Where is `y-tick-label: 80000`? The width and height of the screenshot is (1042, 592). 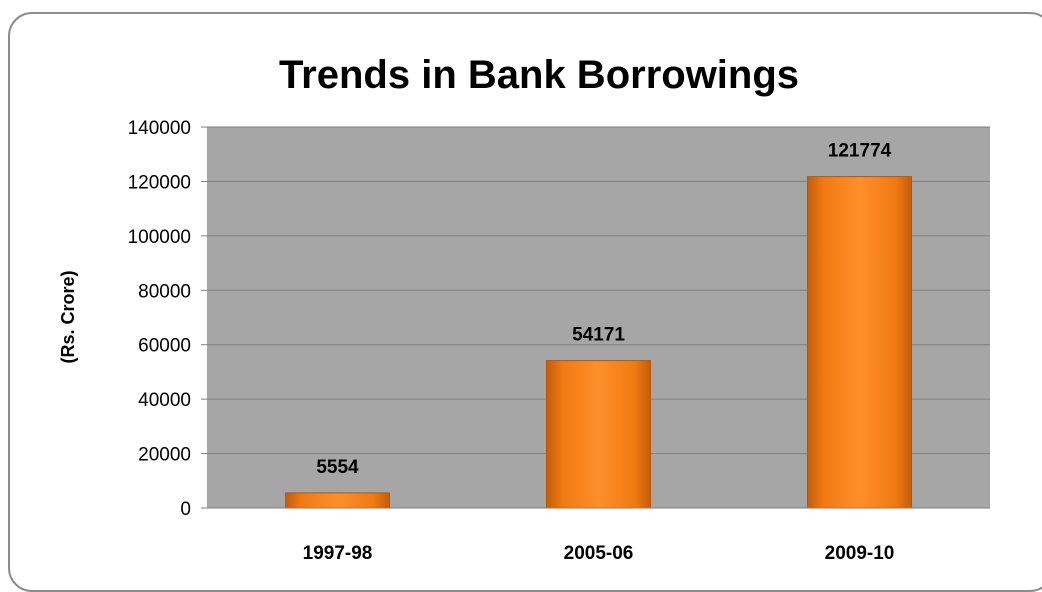
y-tick-label: 80000 is located at coordinates (164, 291).